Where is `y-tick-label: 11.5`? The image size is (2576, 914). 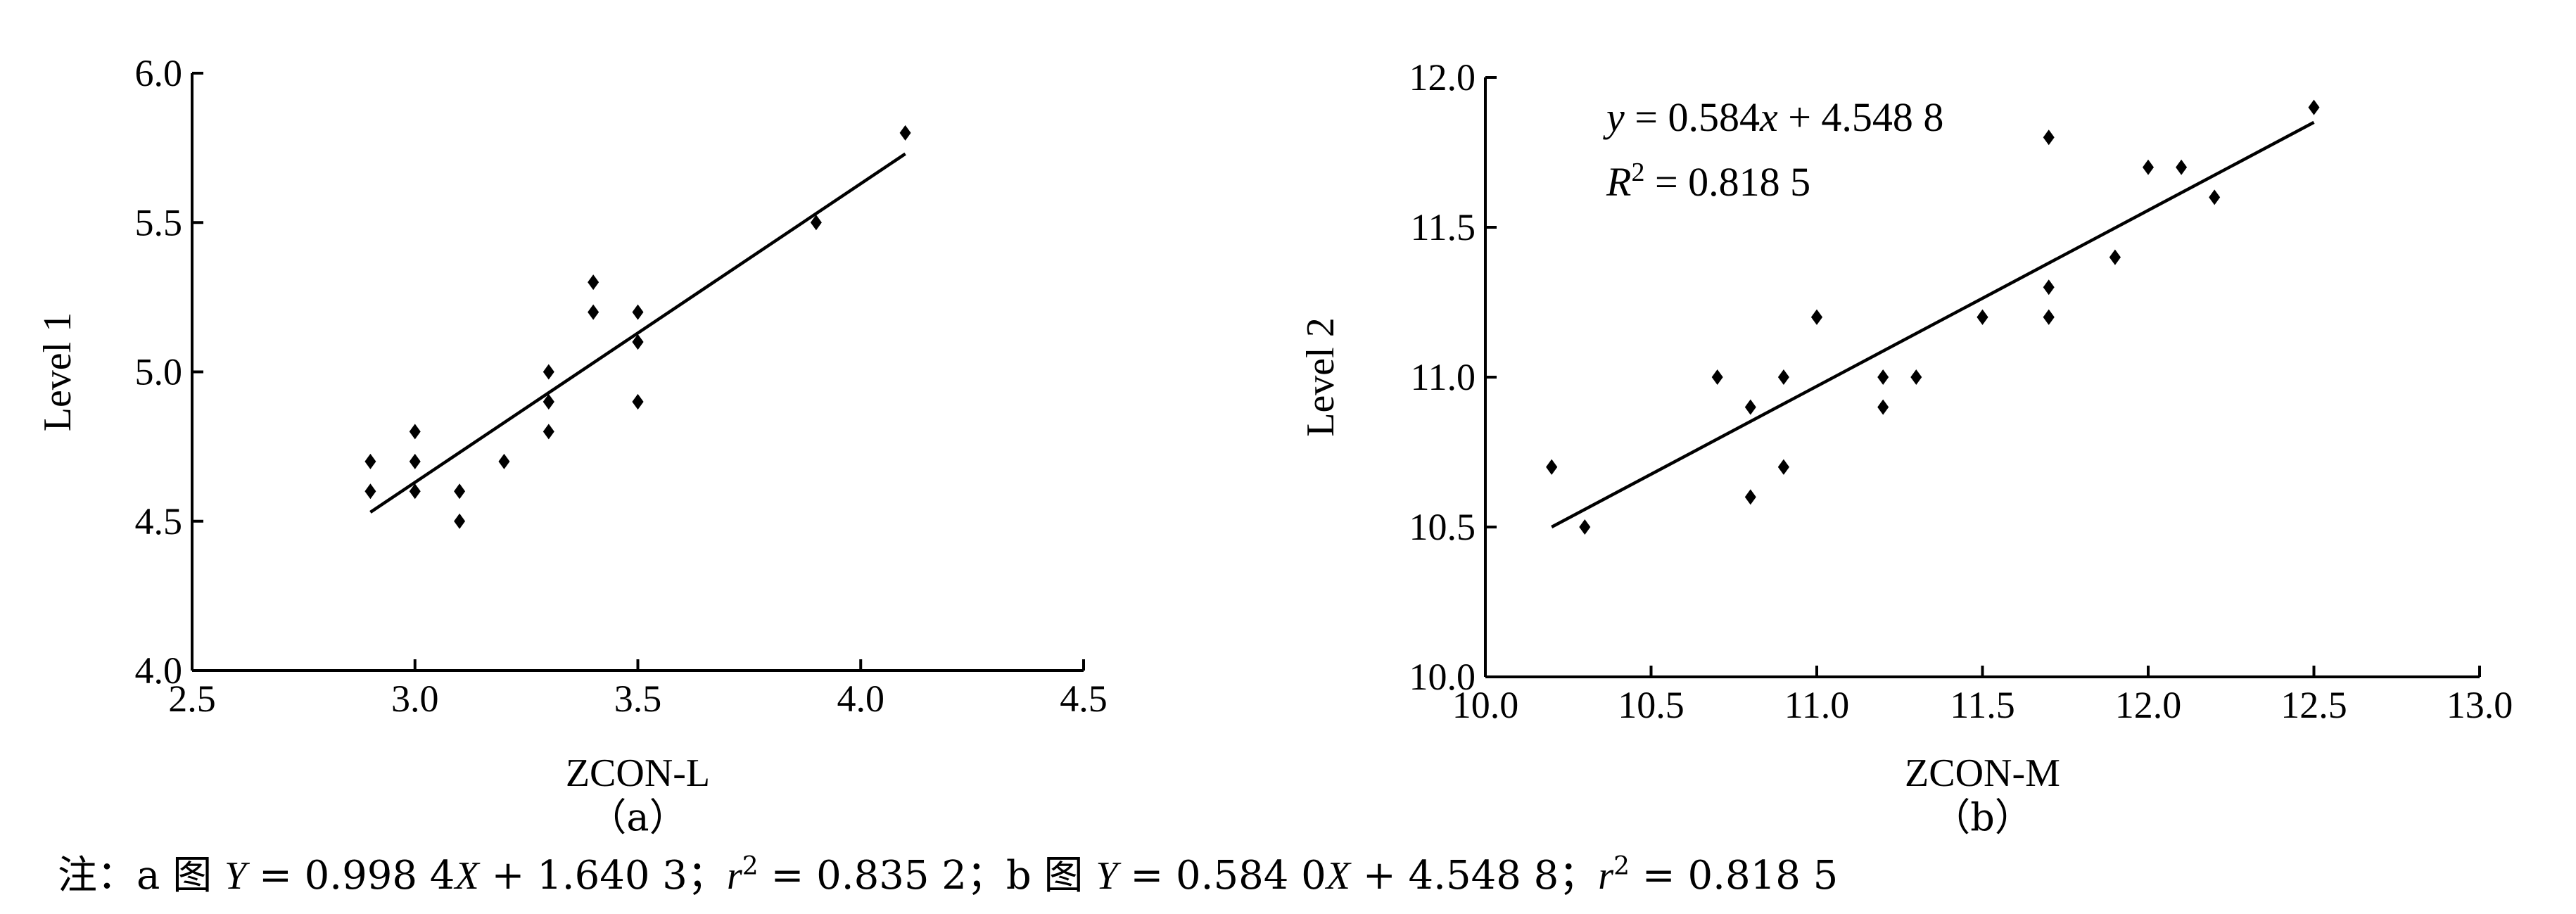
y-tick-label: 11.5 is located at coordinates (1443, 227).